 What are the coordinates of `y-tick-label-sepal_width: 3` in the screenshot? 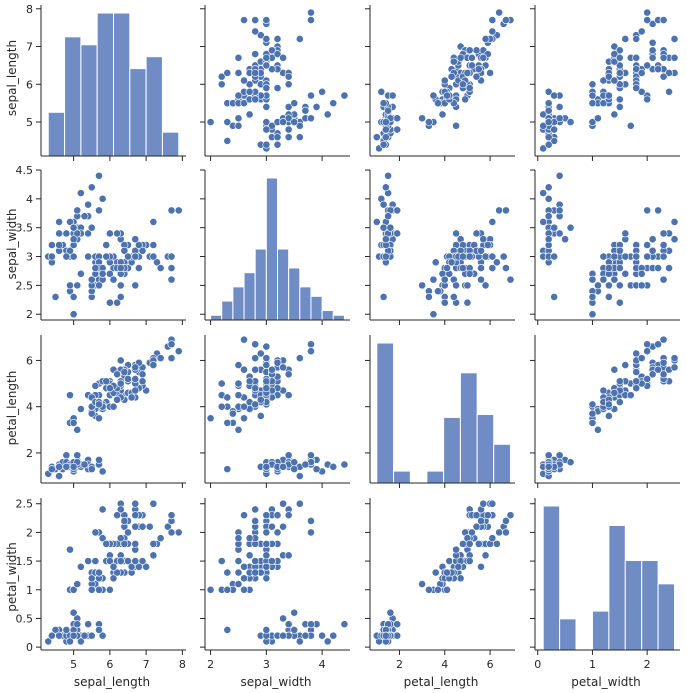 It's located at (29, 257).